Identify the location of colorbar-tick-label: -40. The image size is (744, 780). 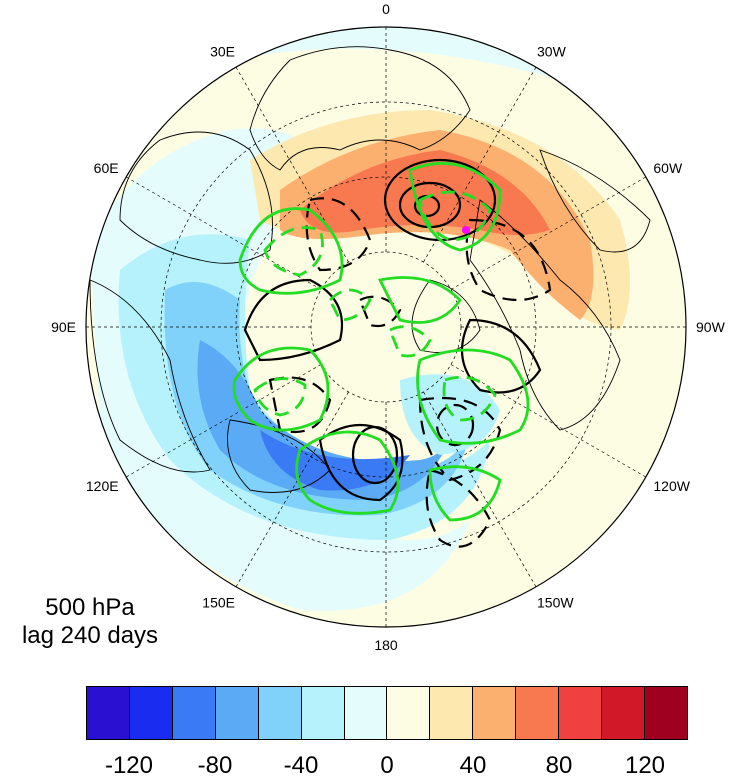
(301, 765).